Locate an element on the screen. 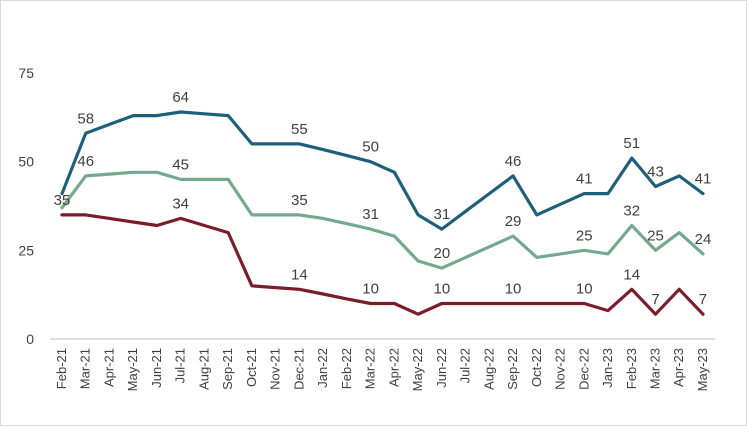 This screenshot has height=430, width=747. x-tick-label: Aug-22 is located at coordinates (488, 369).